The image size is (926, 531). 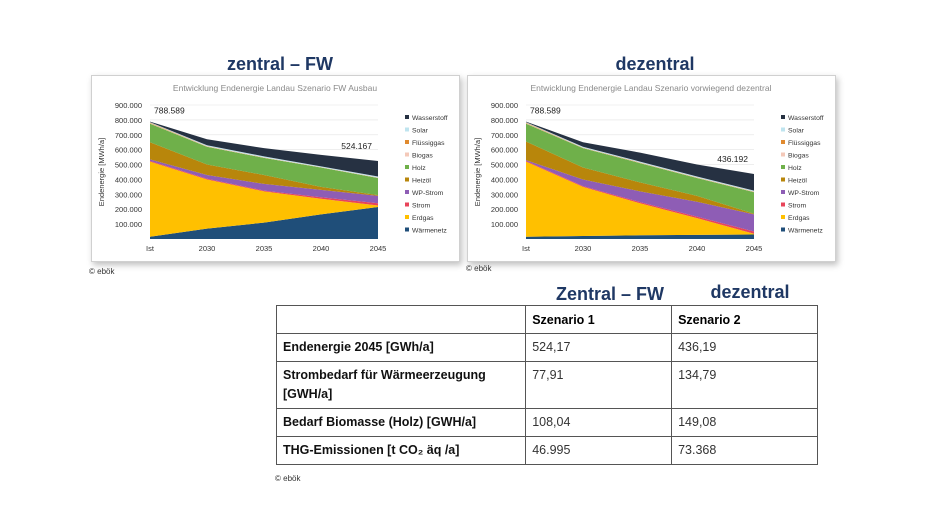 I want to click on area-heizöl, so click(x=264, y=169).